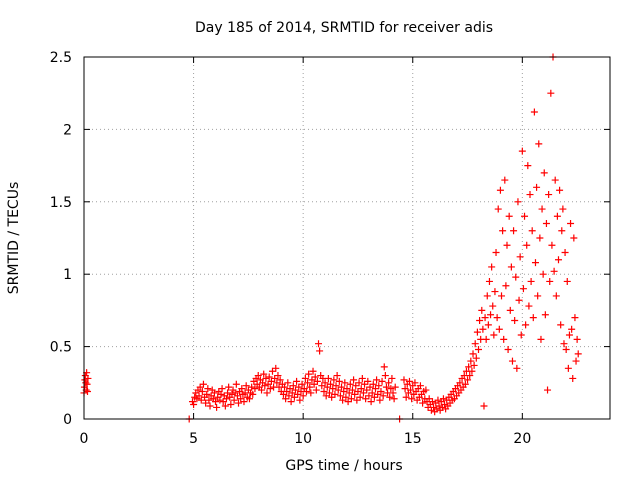 This screenshot has height=480, width=640. I want to click on y-tick-label: 2, so click(67, 130).